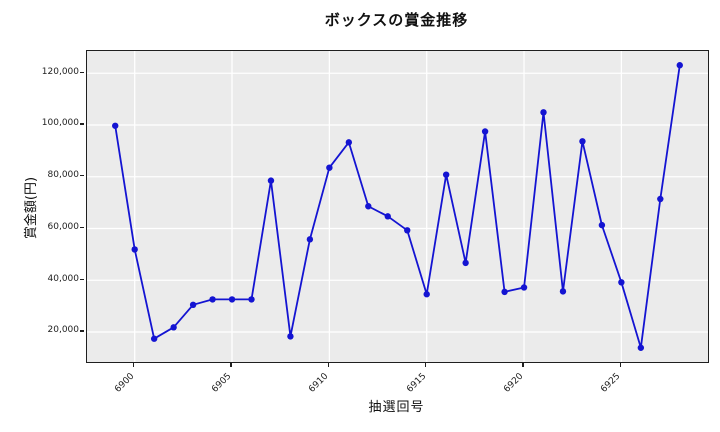 The image size is (720, 432). What do you see at coordinates (319, 383) in the screenshot?
I see `x-tick-label: 6910` at bounding box center [319, 383].